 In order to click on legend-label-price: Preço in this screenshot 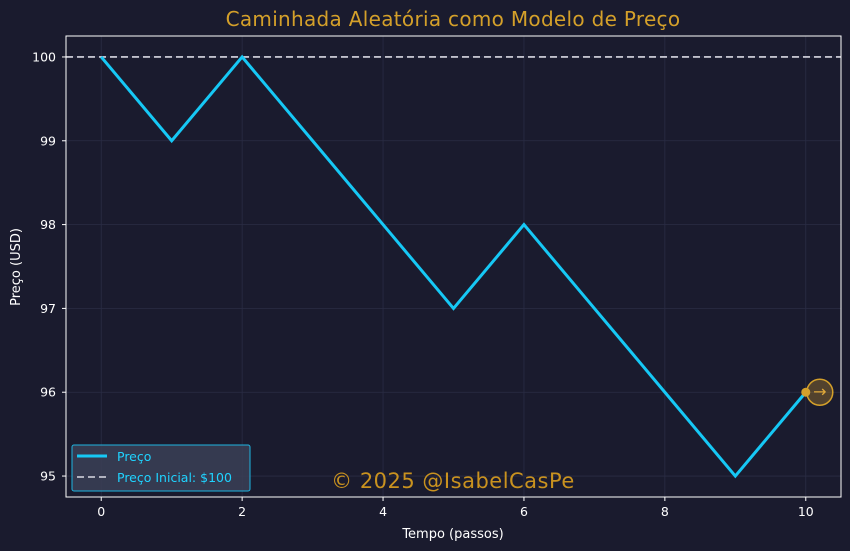, I will do `click(134, 456)`.